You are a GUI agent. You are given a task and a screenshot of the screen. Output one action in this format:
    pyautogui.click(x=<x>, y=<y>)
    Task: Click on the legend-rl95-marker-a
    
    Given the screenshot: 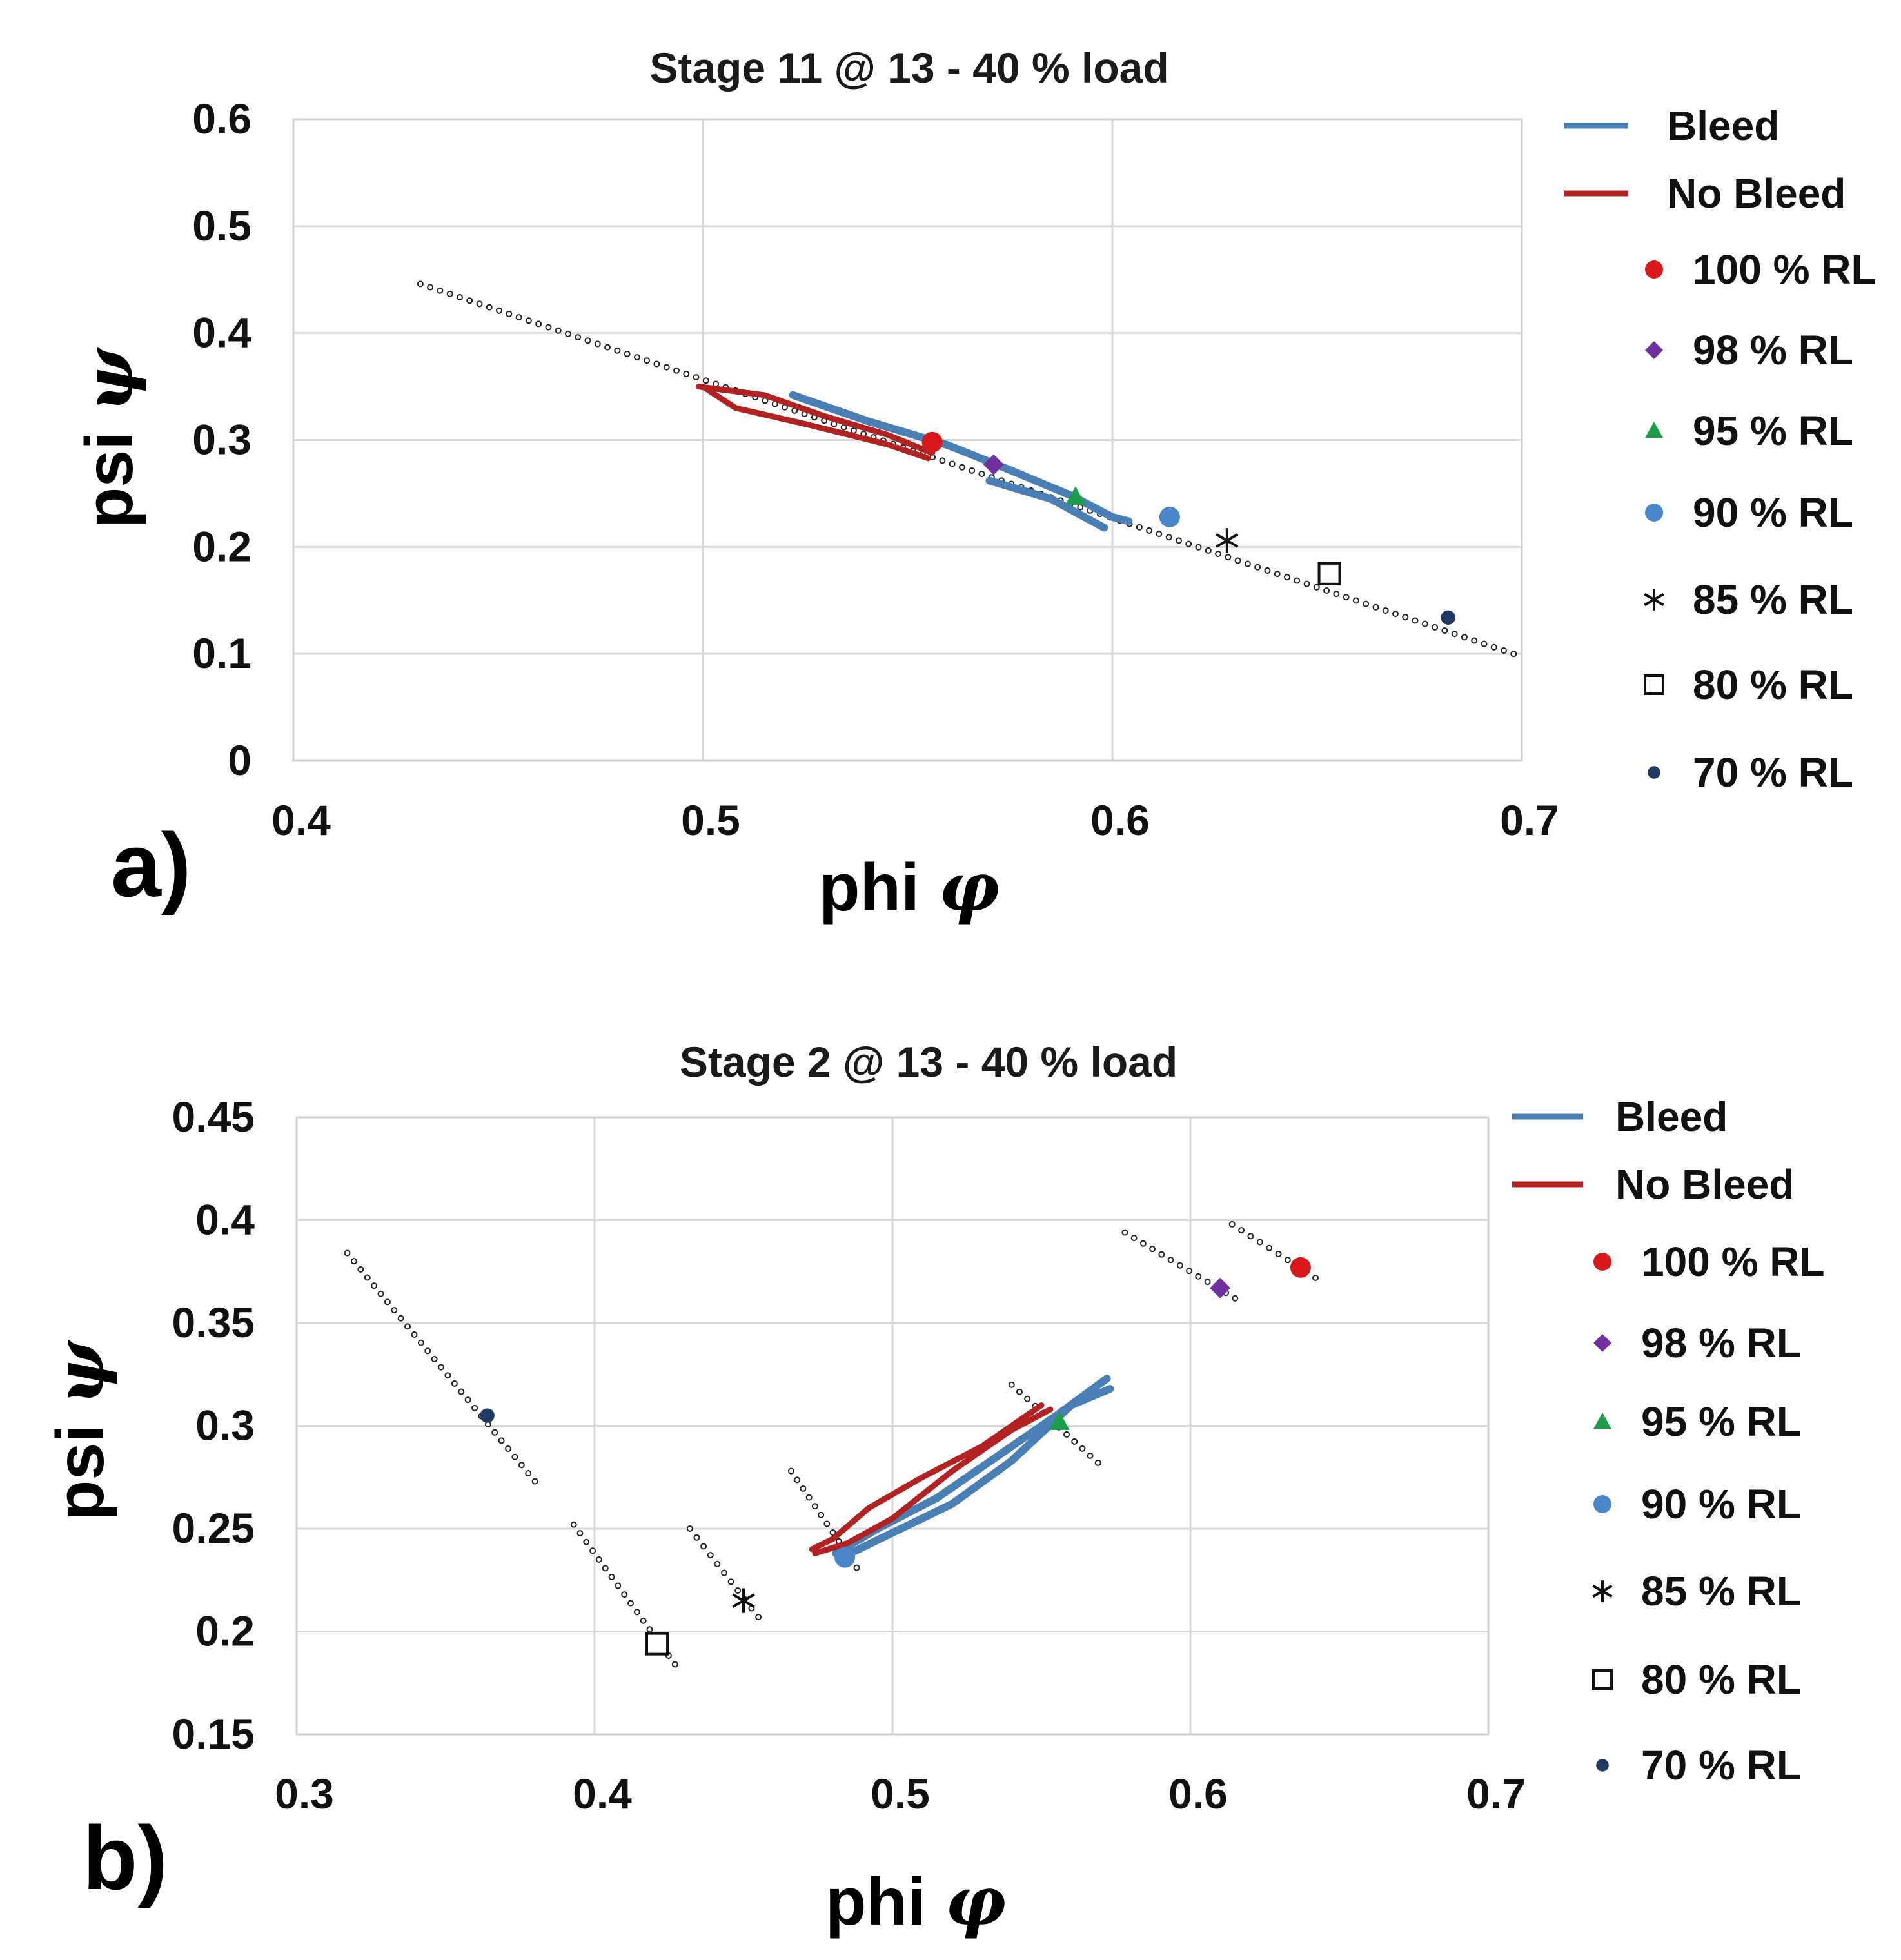 What is the action you would take?
    pyautogui.click(x=1654, y=430)
    